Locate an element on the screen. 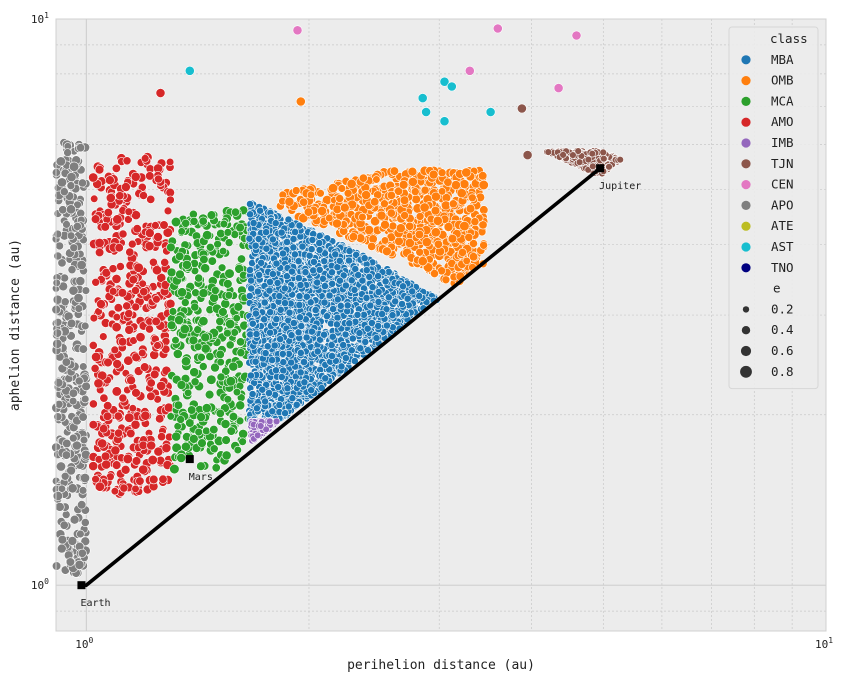  data-point-imb is located at coordinates (258, 435).